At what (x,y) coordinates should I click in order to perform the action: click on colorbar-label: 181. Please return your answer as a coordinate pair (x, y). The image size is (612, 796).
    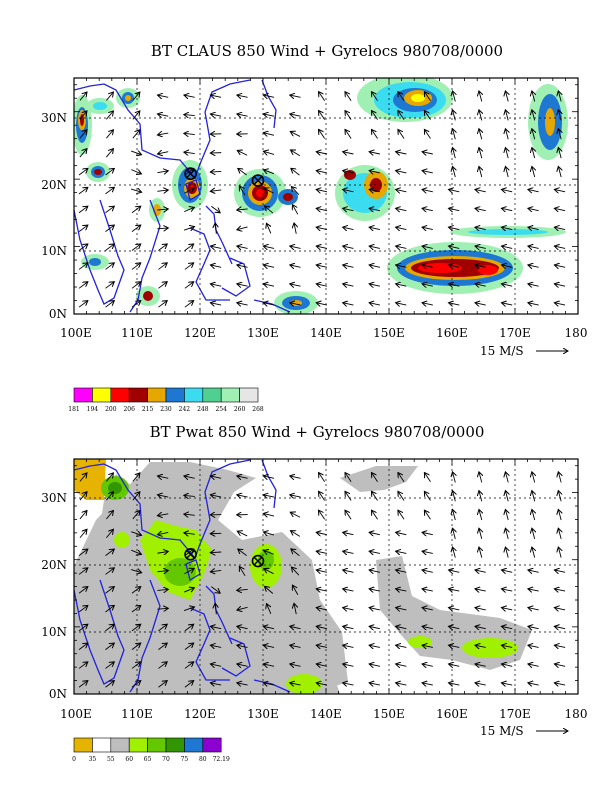
    Looking at the image, I should click on (73, 409).